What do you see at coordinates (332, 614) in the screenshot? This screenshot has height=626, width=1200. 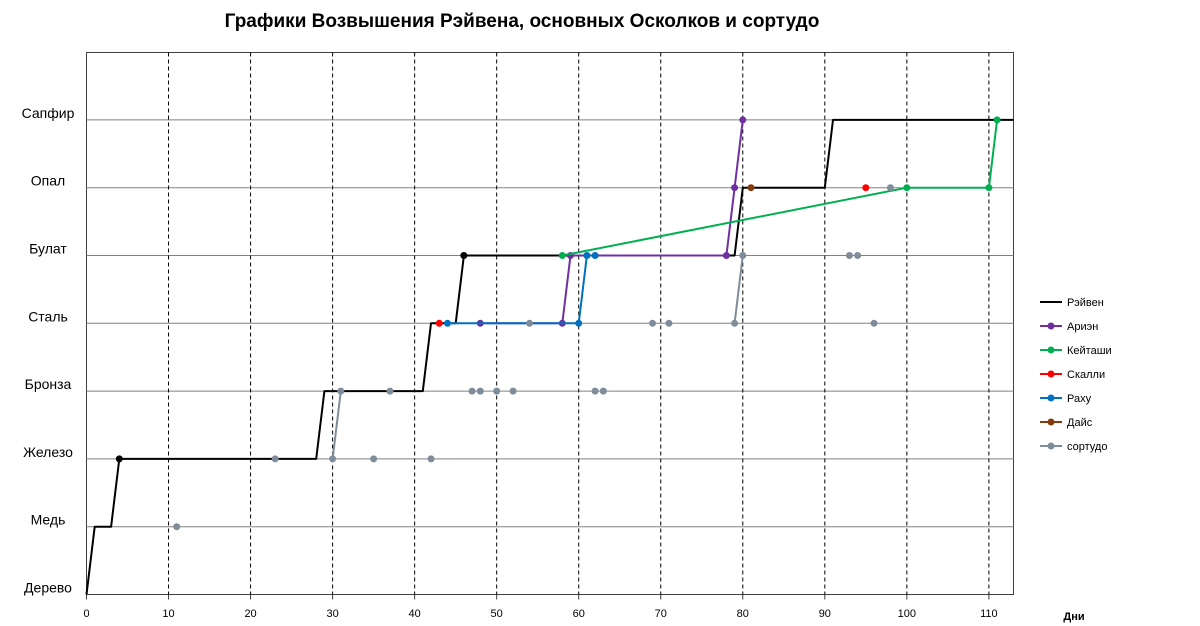 I see `x-tick-label: 30` at bounding box center [332, 614].